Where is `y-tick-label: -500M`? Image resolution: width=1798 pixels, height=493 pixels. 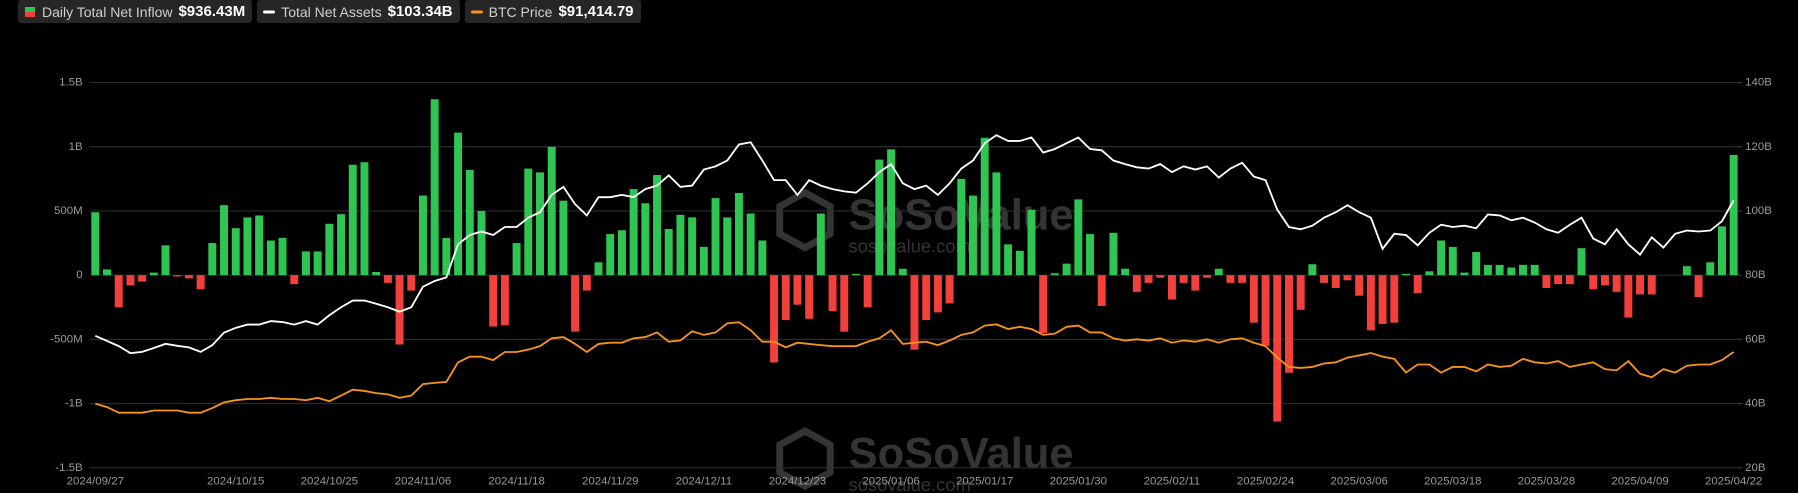
y-tick-label: -500M is located at coordinates (66, 339).